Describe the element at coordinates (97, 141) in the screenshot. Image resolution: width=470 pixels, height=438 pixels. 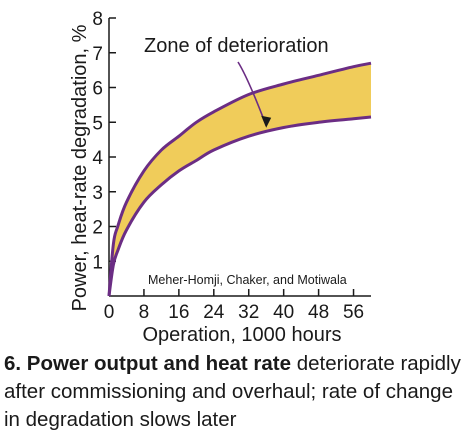
I see `y-tick-labels: 1 2 3 4 5 6 7 8` at that location.